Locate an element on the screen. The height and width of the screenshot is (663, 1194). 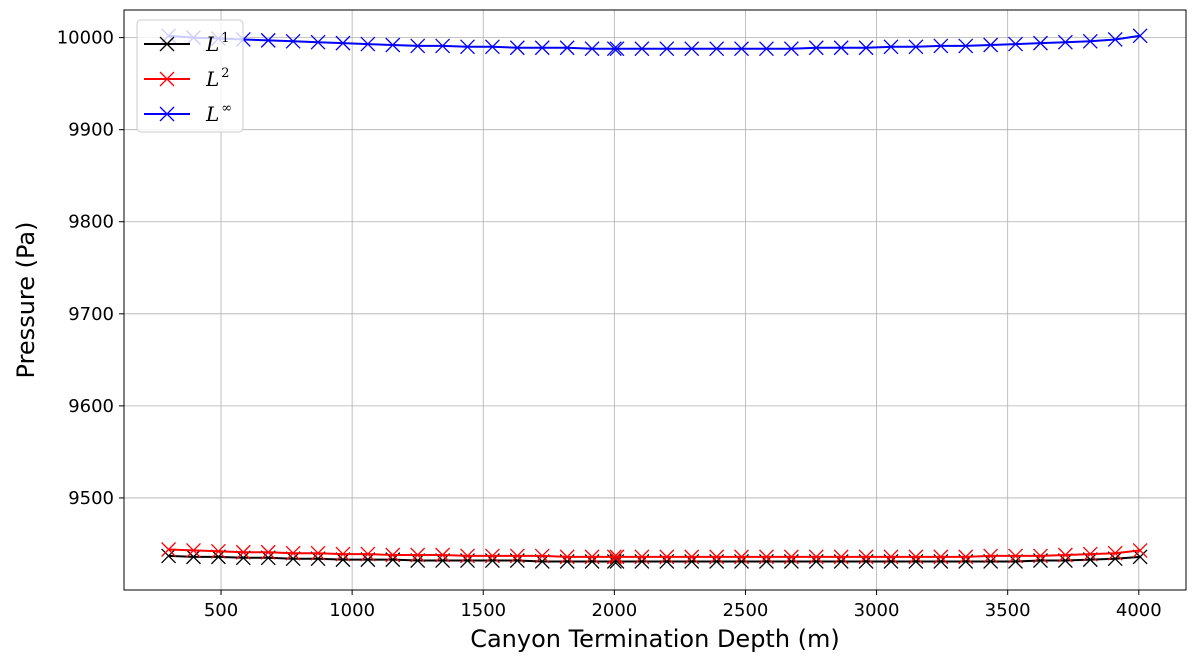
x-tick-label: 1500 is located at coordinates (483, 610).